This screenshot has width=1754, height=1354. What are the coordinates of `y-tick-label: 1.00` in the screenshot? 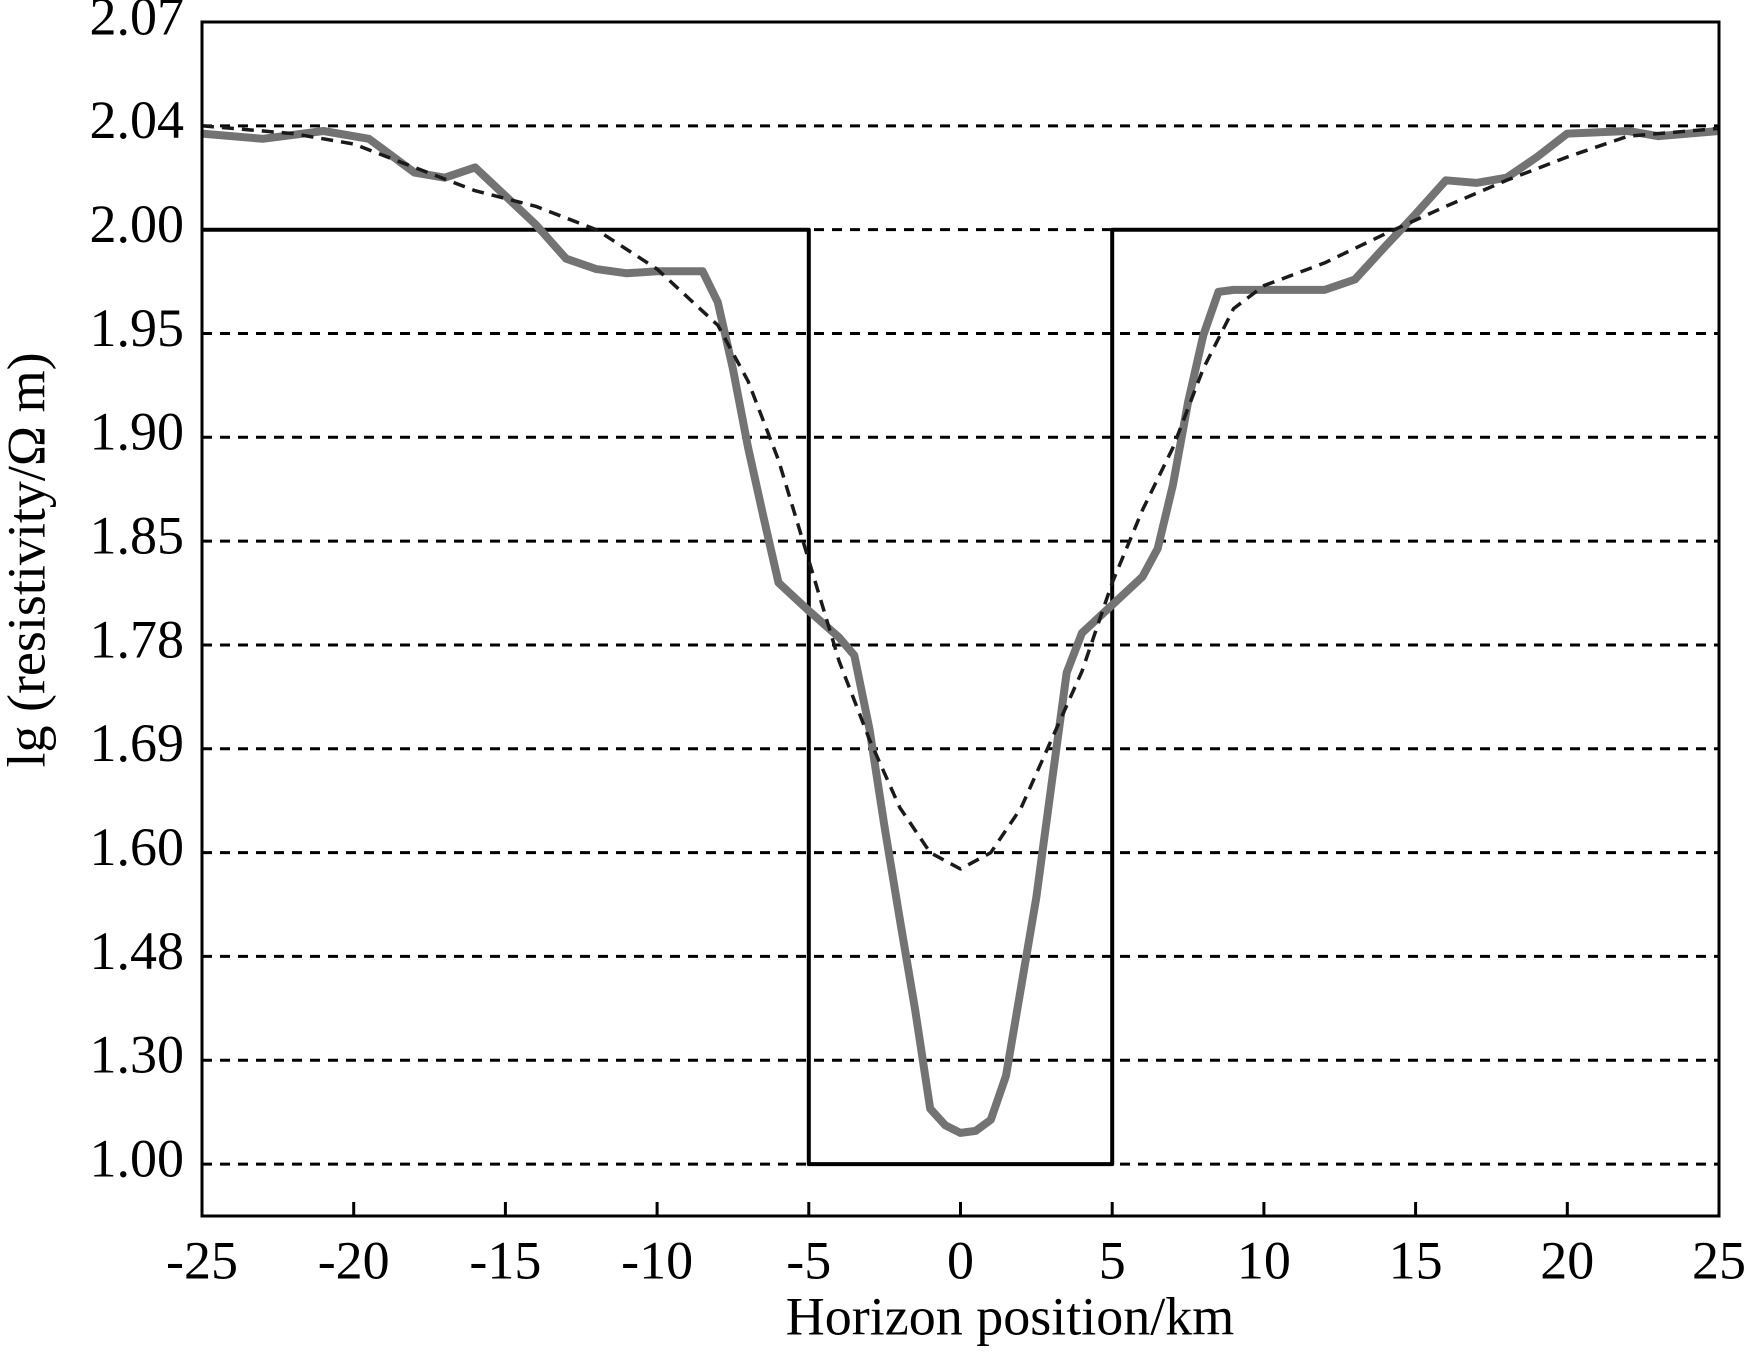 It's located at (137, 1158).